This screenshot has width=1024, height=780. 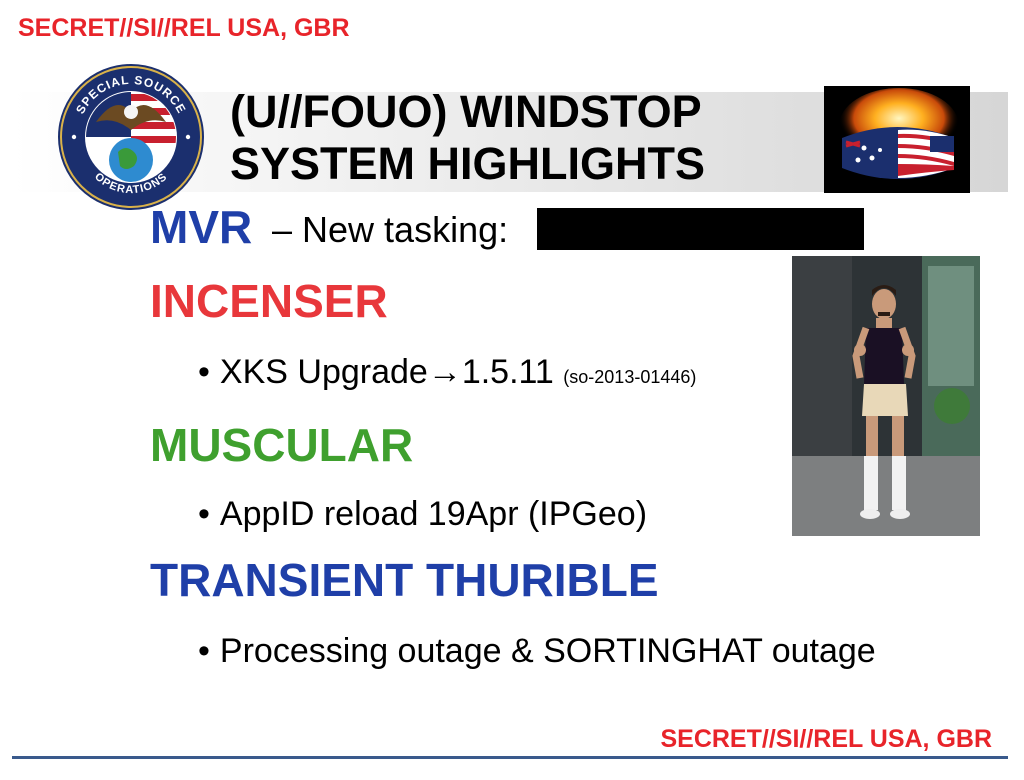 What do you see at coordinates (433, 514) in the screenshot?
I see `muscular-bullet-text: AppID reload 19Apr (IPGeo)` at bounding box center [433, 514].